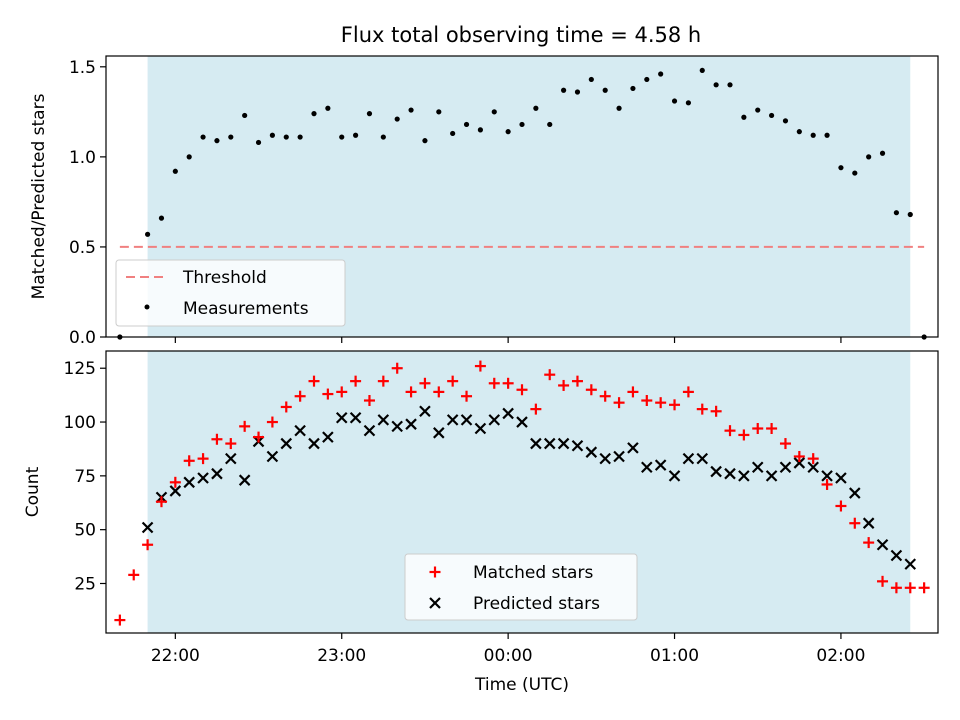 This screenshot has height=720, width=960. I want to click on ratio-x-ticks, so click(508, 340).